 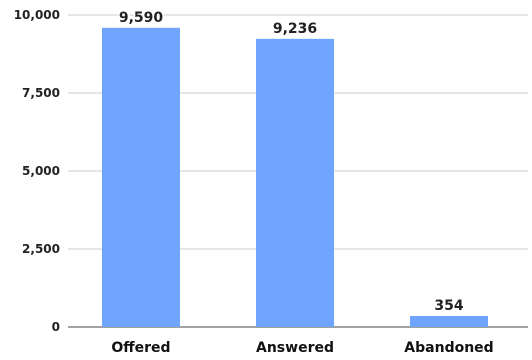 What do you see at coordinates (141, 177) in the screenshot?
I see `bar-offered` at bounding box center [141, 177].